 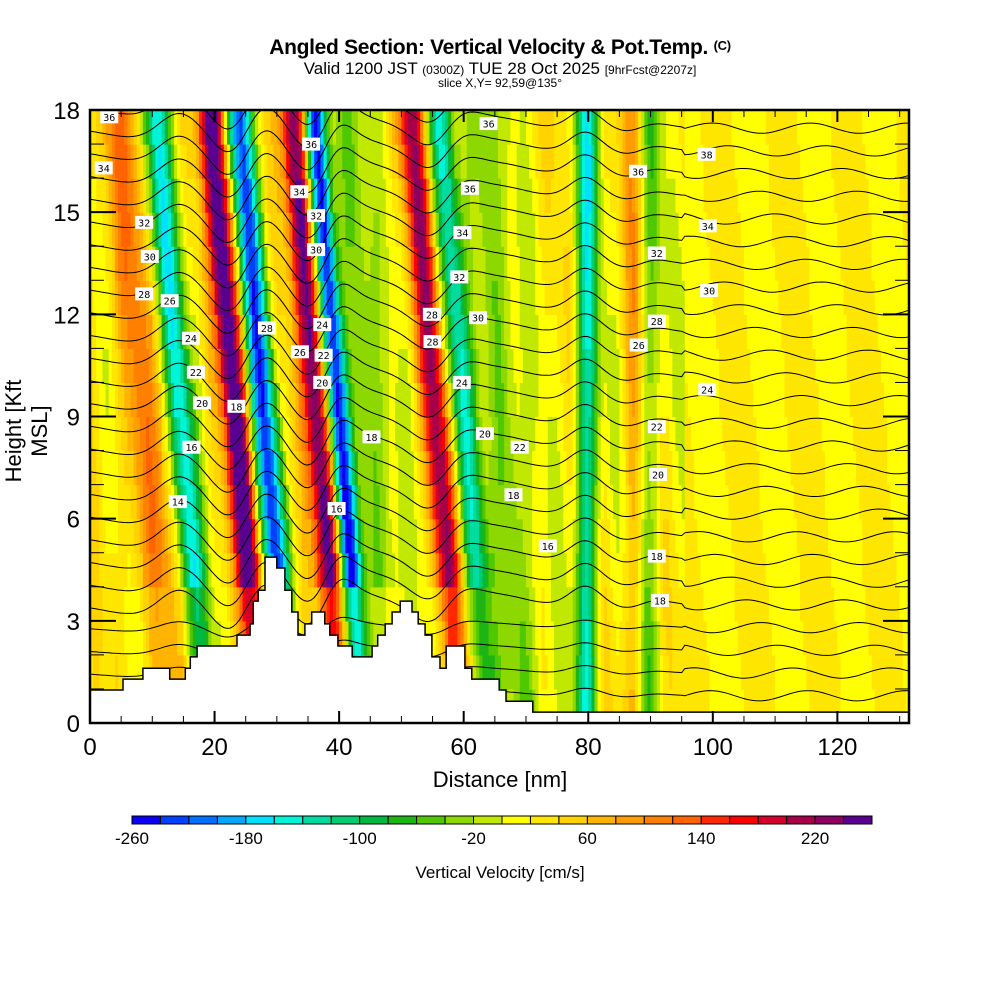 I want to click on contour-label-bg, so click(x=191, y=447).